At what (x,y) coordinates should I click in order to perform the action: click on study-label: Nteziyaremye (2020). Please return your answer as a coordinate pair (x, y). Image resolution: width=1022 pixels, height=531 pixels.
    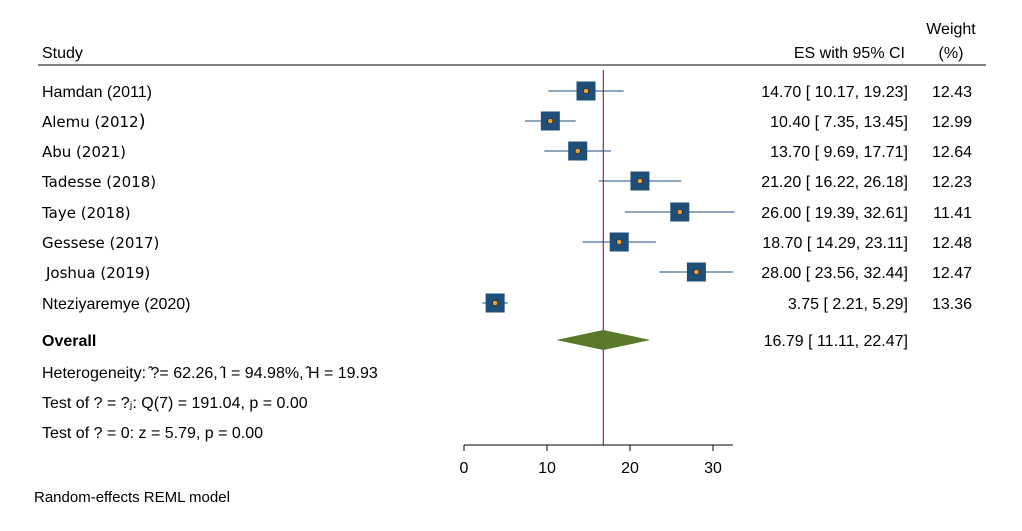
    Looking at the image, I should click on (116, 304).